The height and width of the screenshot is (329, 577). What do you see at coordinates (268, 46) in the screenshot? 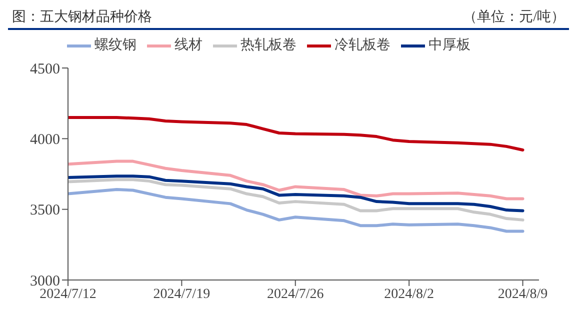
I see `legend-label: 热轧板卷` at bounding box center [268, 46].